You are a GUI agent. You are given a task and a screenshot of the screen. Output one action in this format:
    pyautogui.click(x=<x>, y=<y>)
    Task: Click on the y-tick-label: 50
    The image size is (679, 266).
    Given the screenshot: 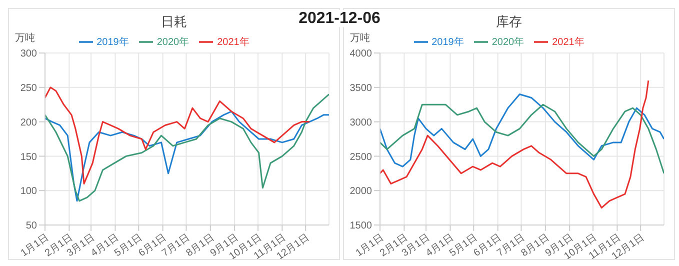 What is the action you would take?
    pyautogui.click(x=32, y=226)
    